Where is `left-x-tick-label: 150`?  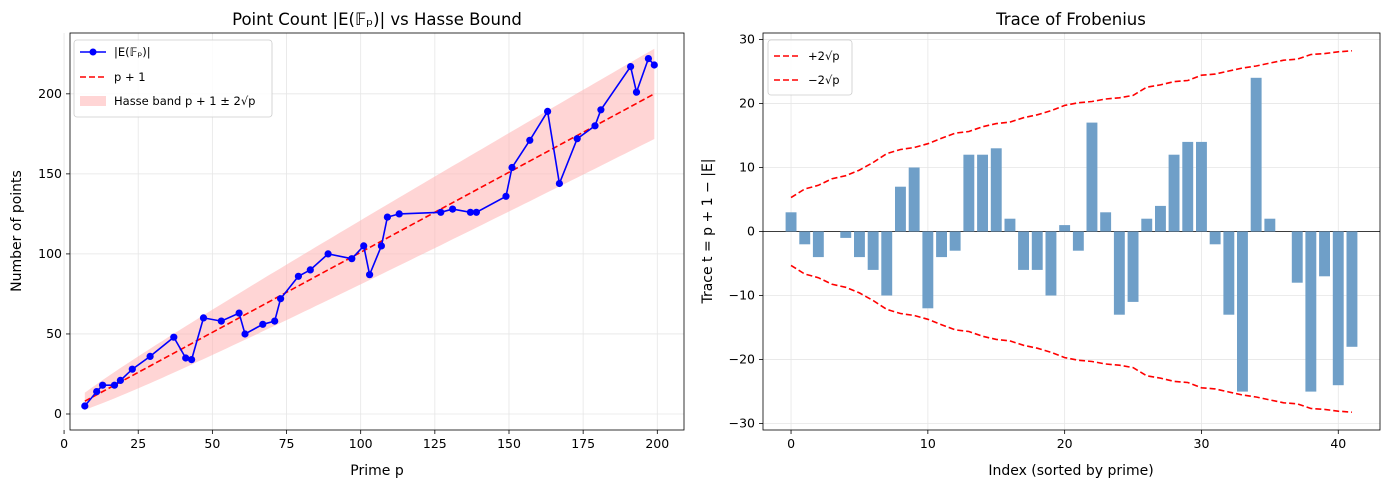
left-x-tick-label: 150 is located at coordinates (509, 443).